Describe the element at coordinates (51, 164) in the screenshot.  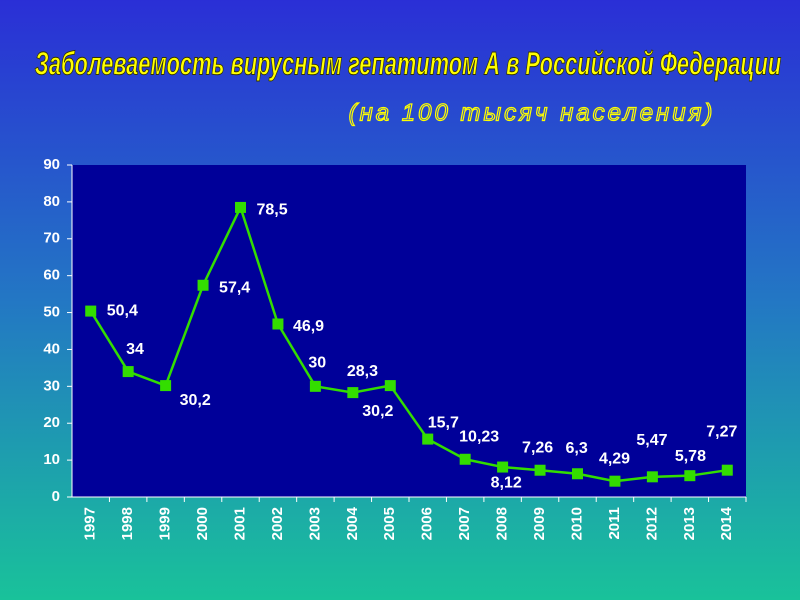
I see `y-tick-label: 90` at that location.